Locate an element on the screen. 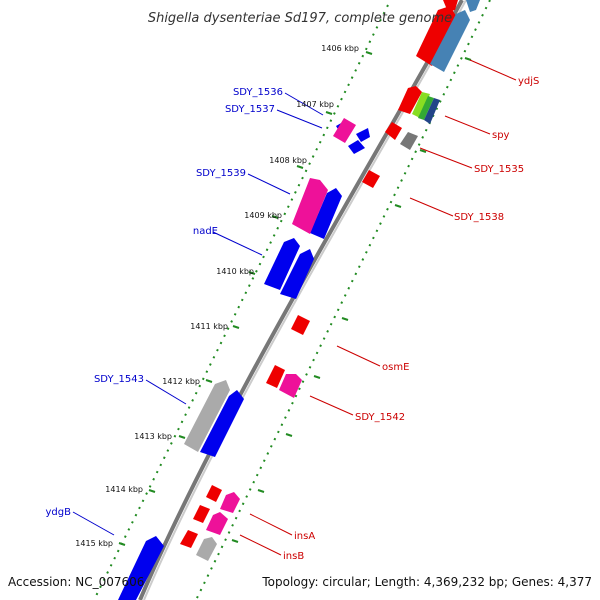 Image resolution: width=600 pixels, height=600 pixels. genes-multicolor is located at coordinates (426, 108).